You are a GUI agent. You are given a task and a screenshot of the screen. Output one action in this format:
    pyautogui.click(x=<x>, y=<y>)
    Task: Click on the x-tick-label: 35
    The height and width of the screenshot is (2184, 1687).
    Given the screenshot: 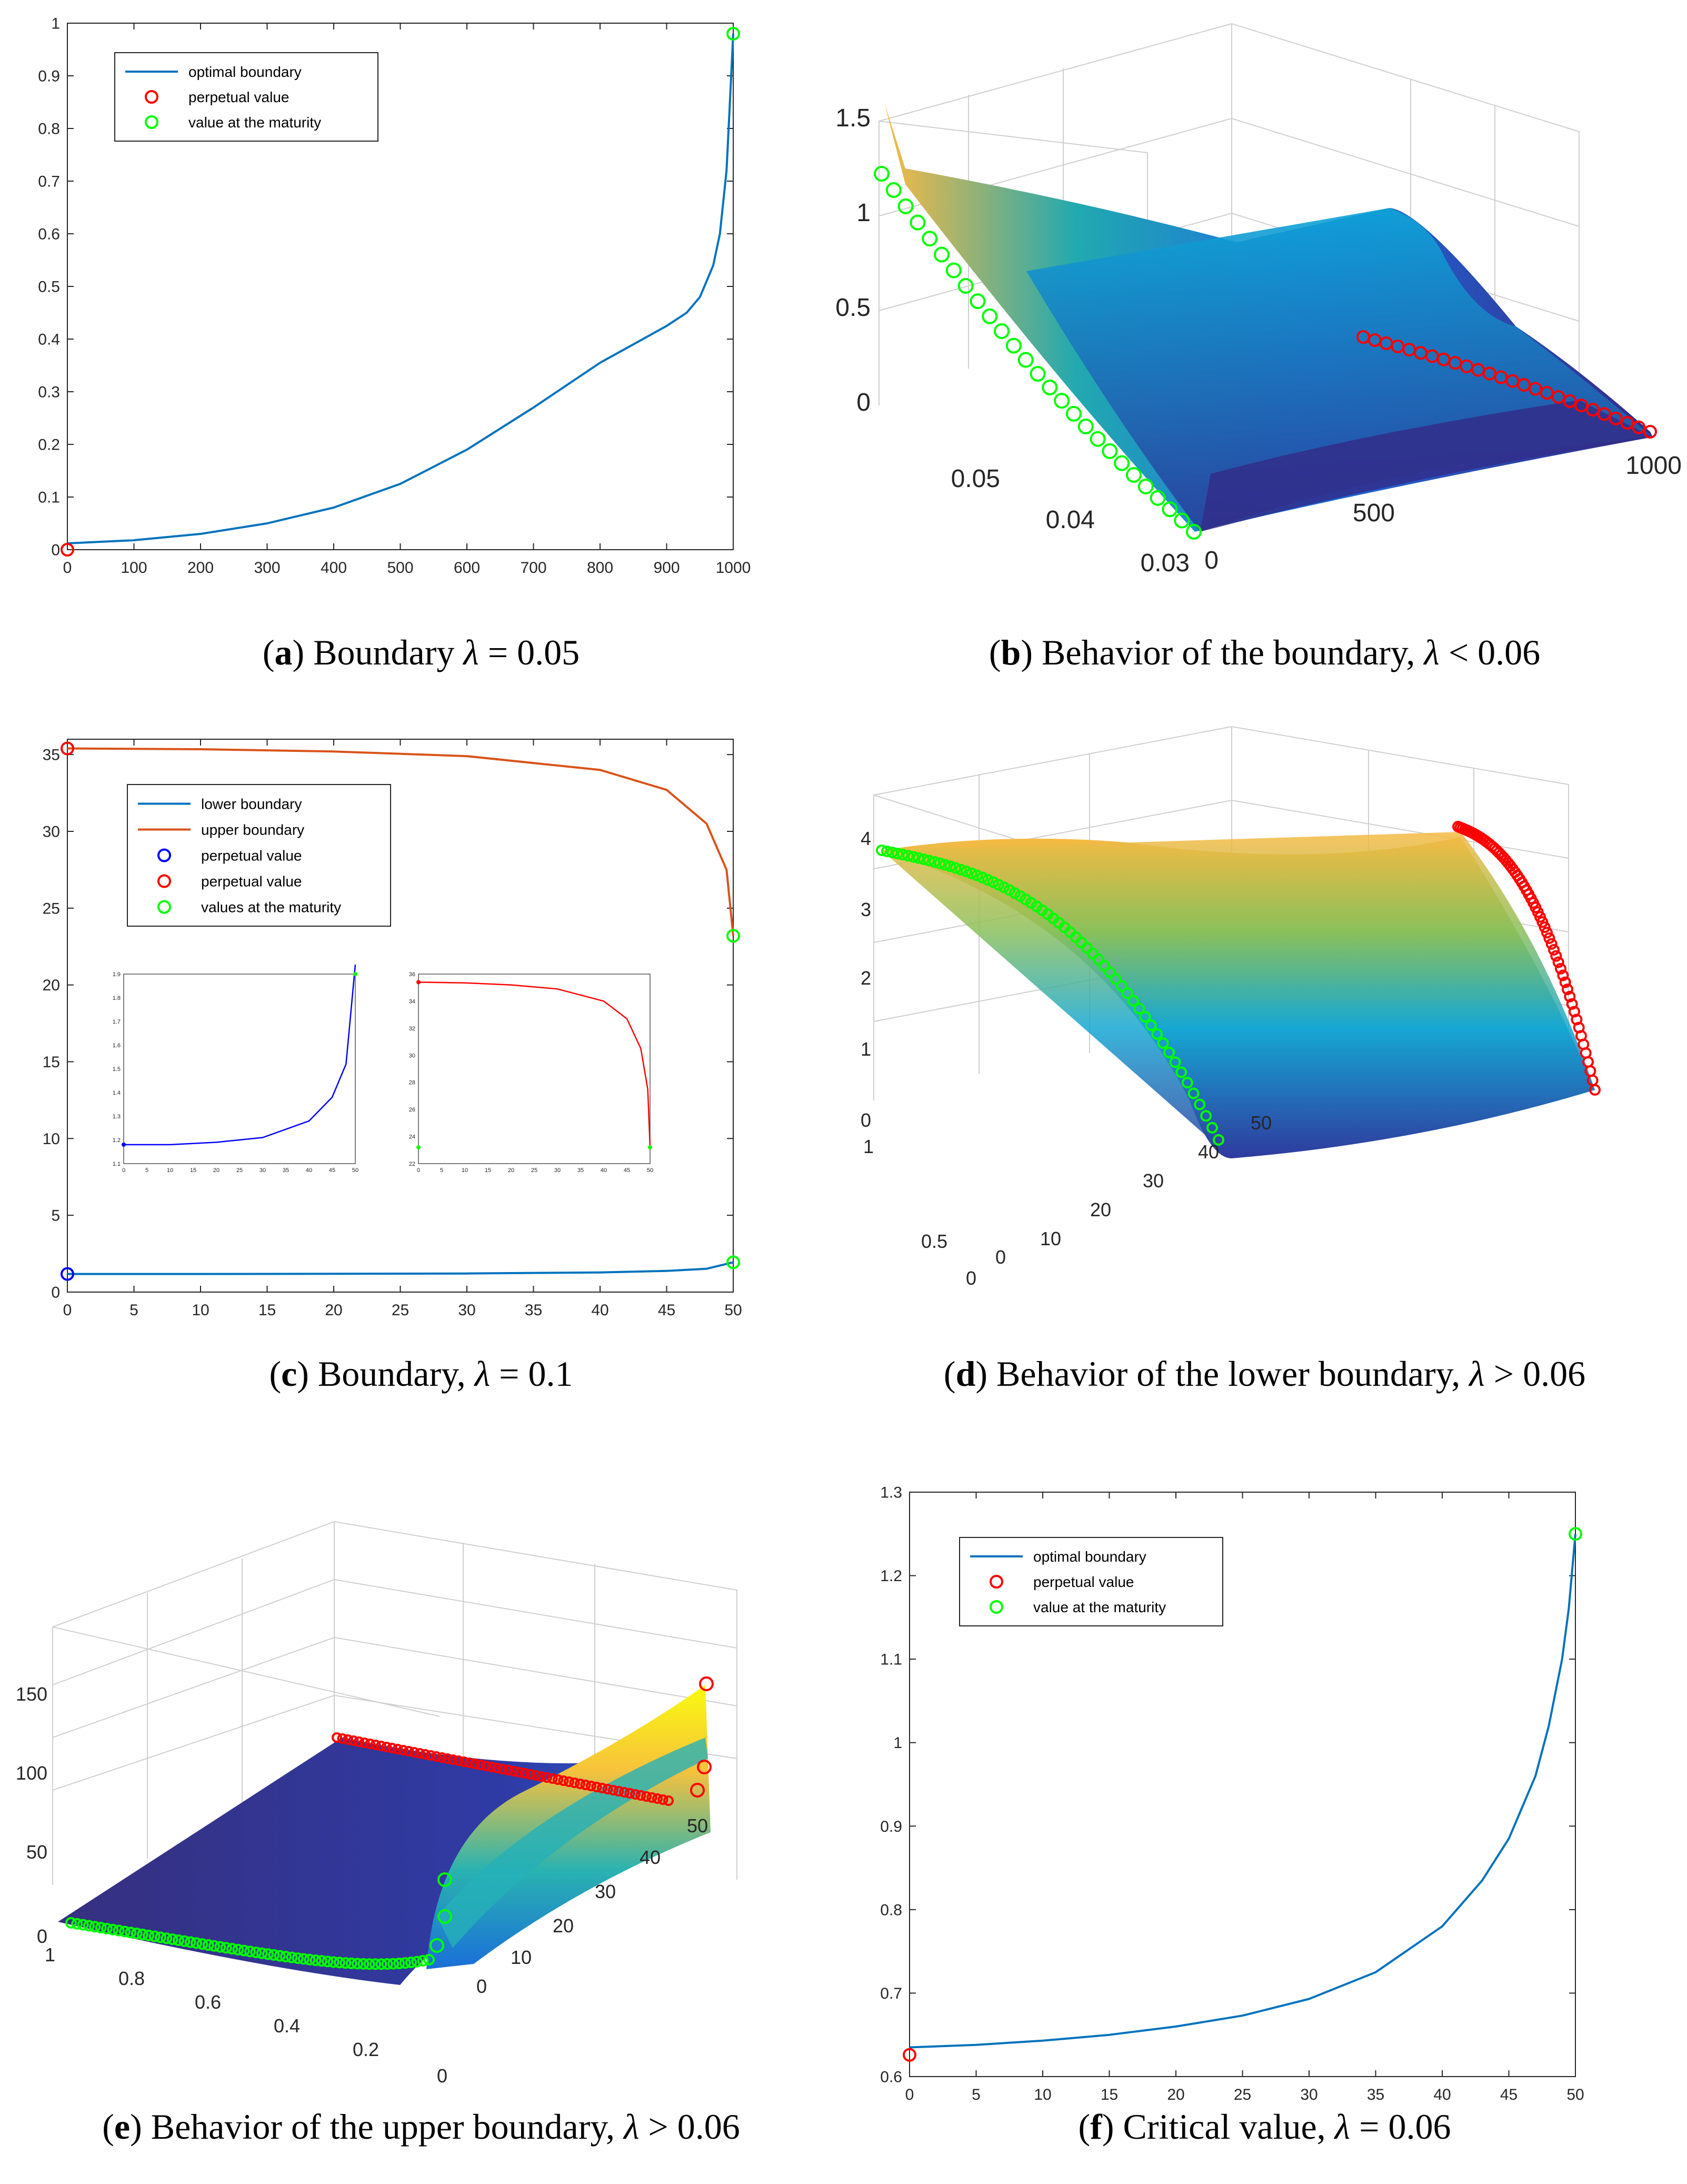 What is the action you would take?
    pyautogui.click(x=1375, y=2094)
    